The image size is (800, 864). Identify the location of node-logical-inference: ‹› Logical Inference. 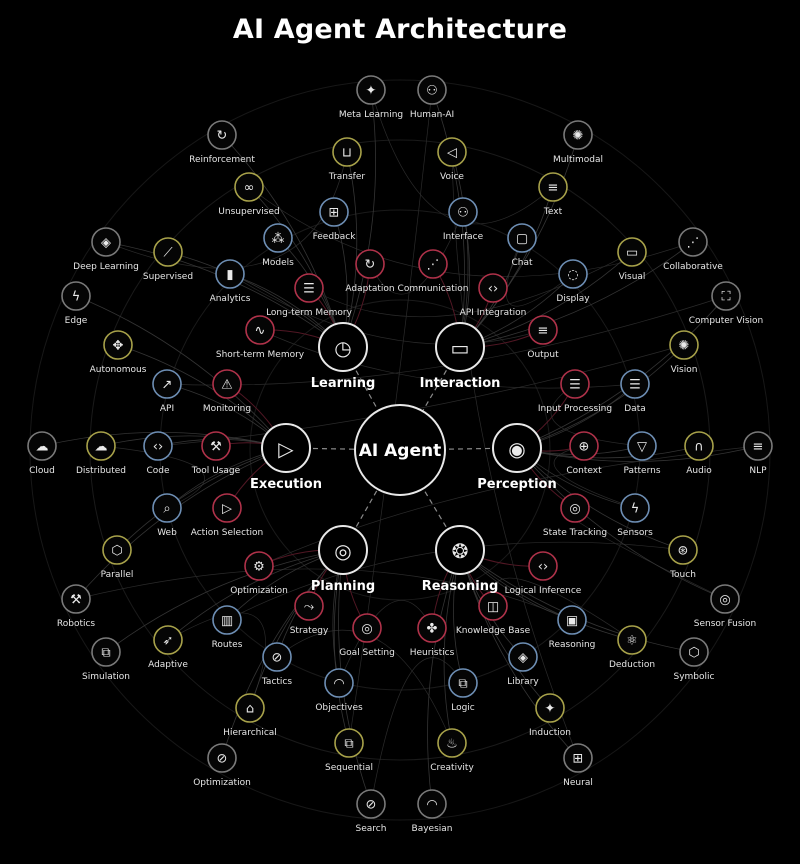
(543, 573).